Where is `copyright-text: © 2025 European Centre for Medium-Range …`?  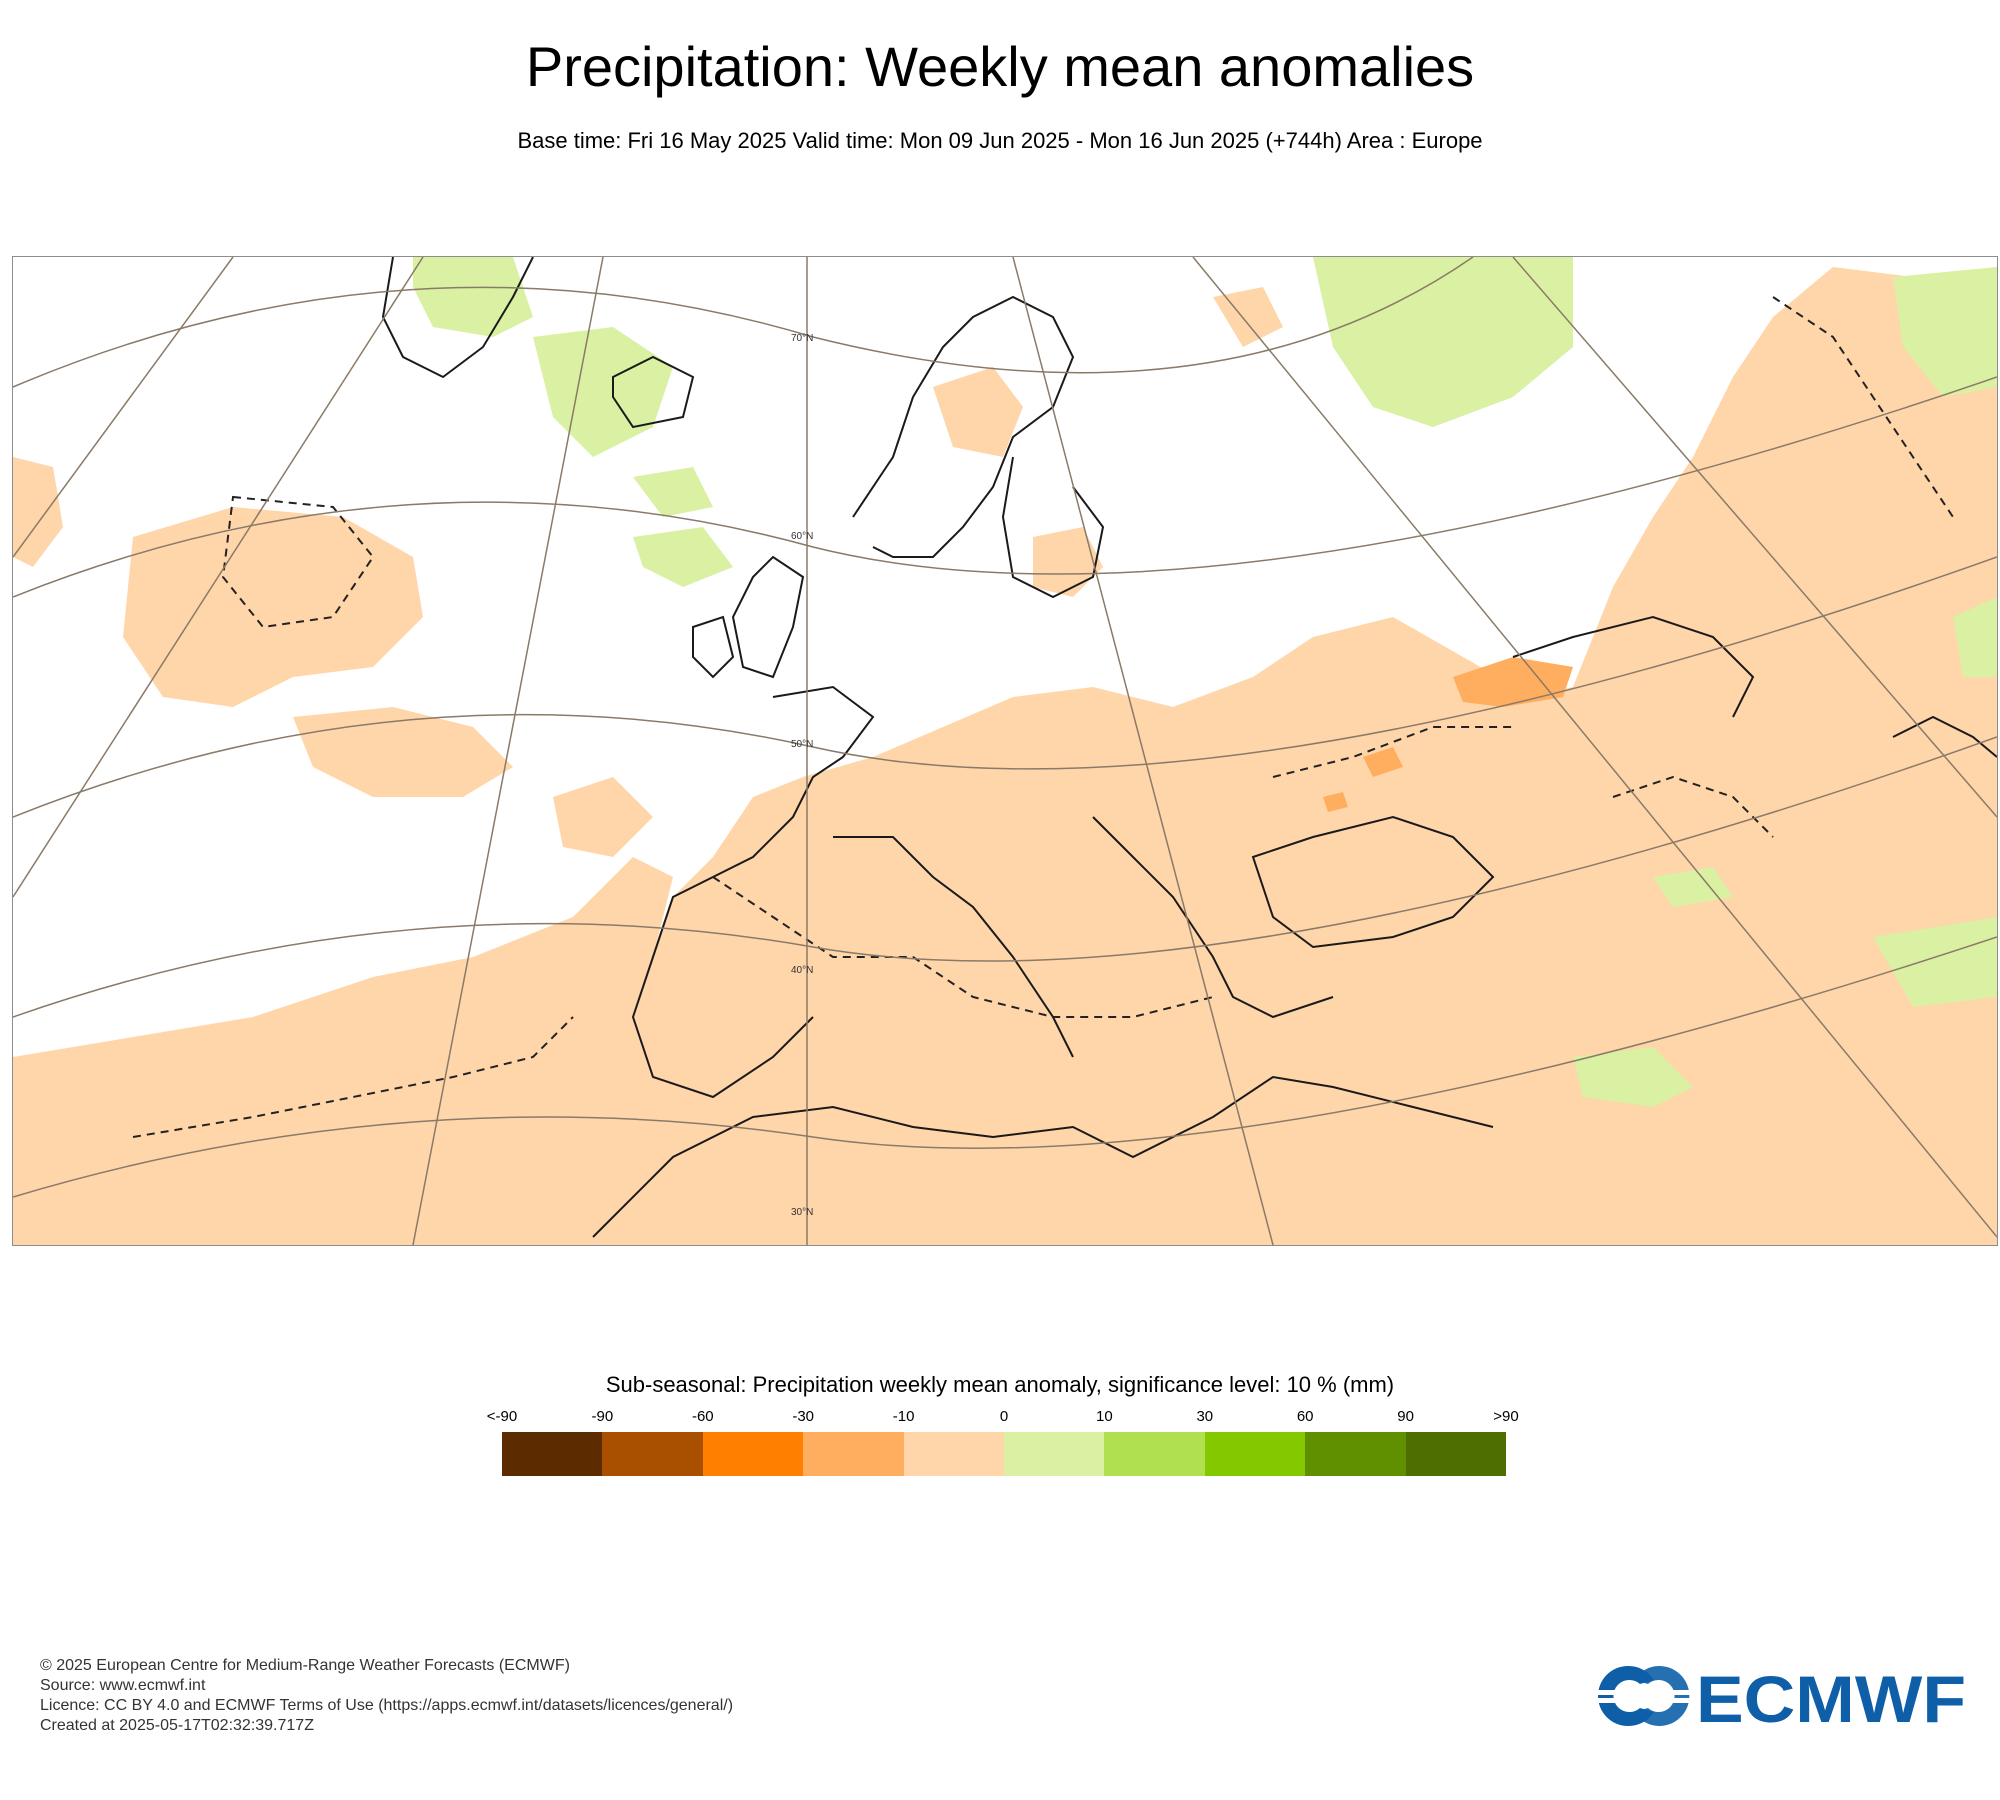 copyright-text: © 2025 European Centre for Medium-Range … is located at coordinates (305, 1665).